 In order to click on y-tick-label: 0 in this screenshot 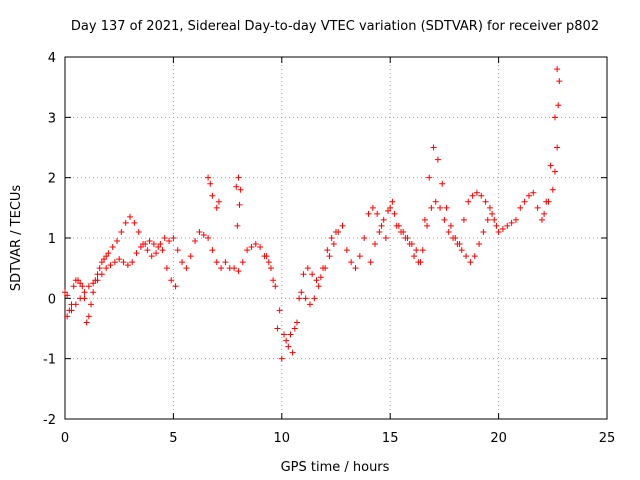, I will do `click(52, 299)`.